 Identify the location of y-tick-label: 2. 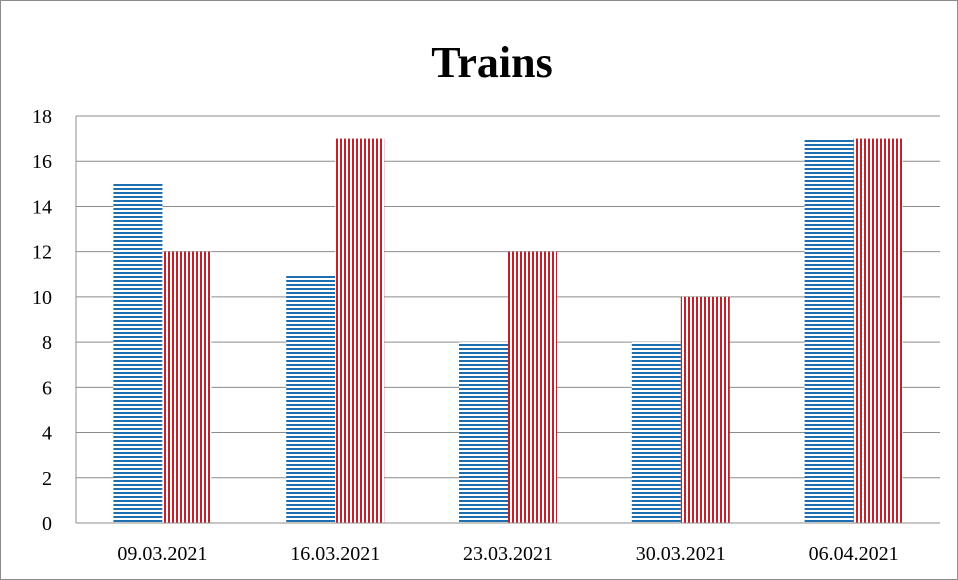
(47, 479).